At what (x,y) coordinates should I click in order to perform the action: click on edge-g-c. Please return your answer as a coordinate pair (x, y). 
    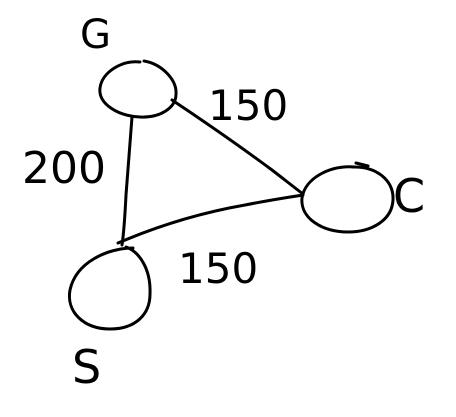
    Looking at the image, I should click on (237, 147).